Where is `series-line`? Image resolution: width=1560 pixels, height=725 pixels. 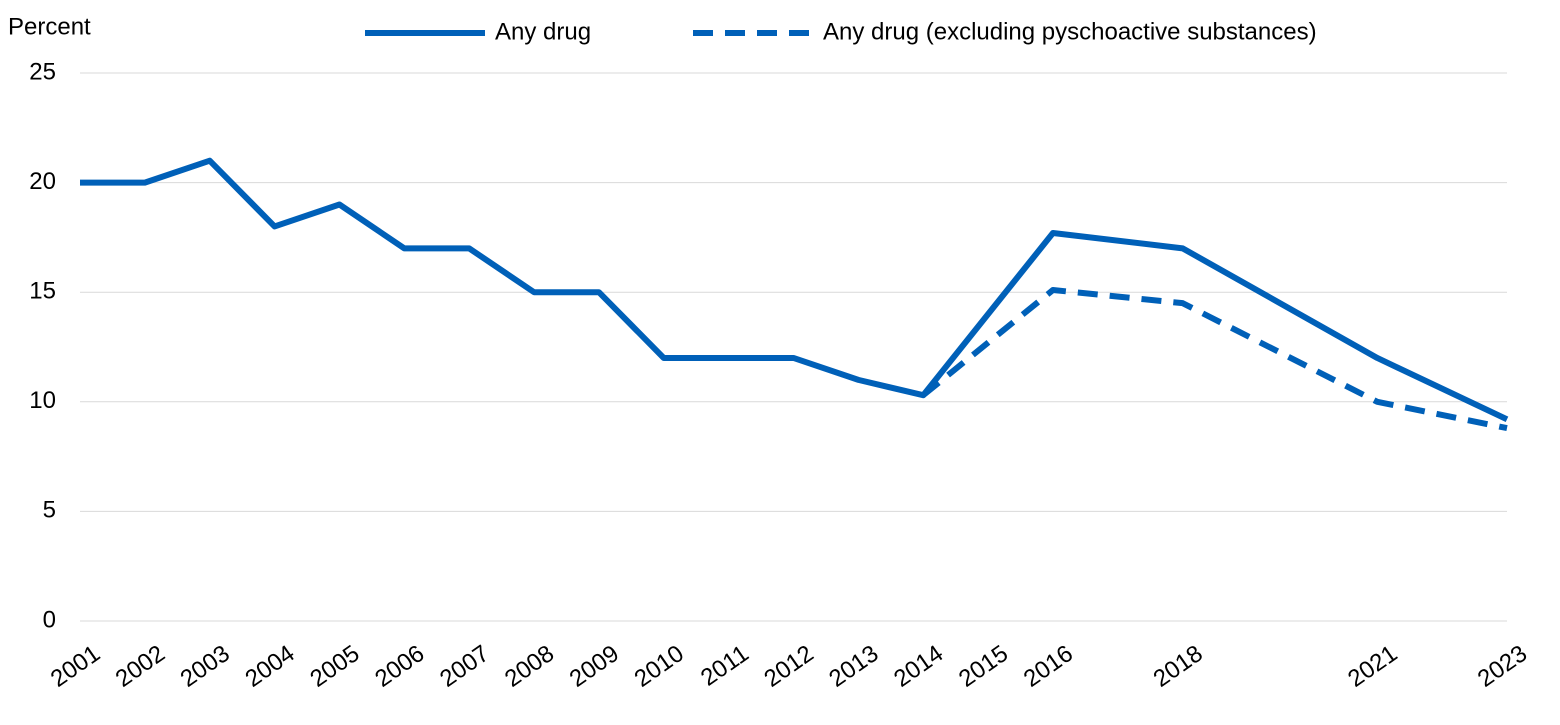 series-line is located at coordinates (1214, 359).